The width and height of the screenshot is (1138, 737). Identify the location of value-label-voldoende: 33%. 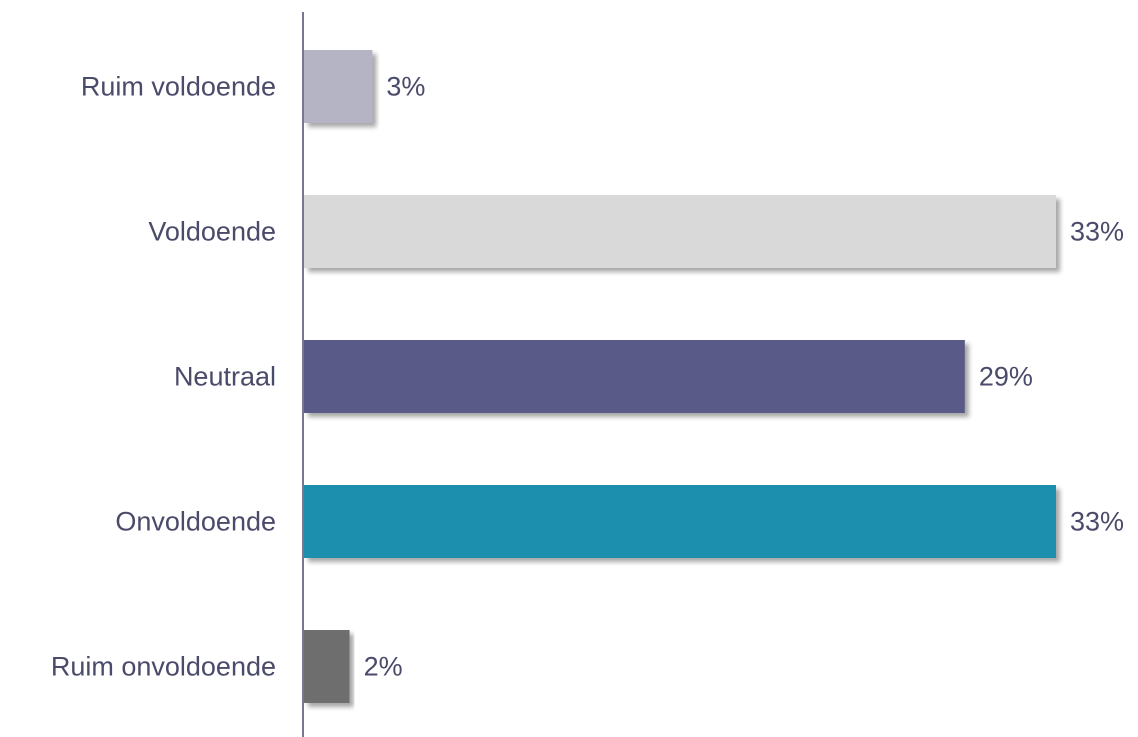
(1097, 232).